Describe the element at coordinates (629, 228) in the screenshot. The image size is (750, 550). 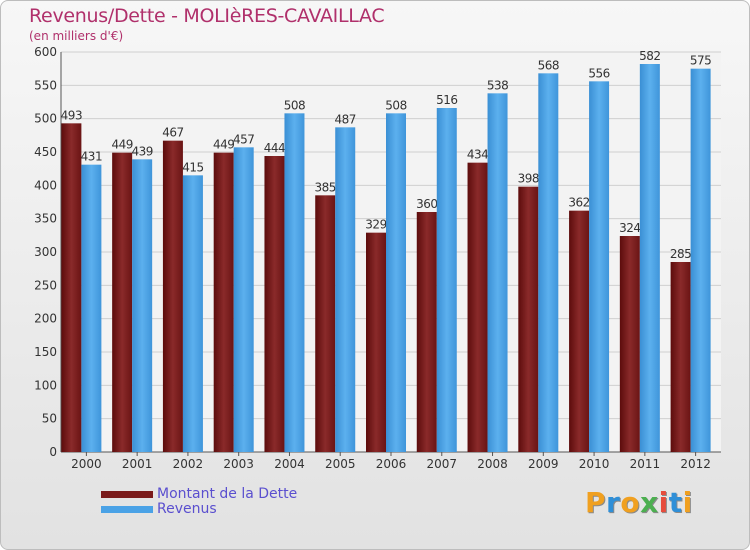
I see `data-label-dette: 324` at that location.